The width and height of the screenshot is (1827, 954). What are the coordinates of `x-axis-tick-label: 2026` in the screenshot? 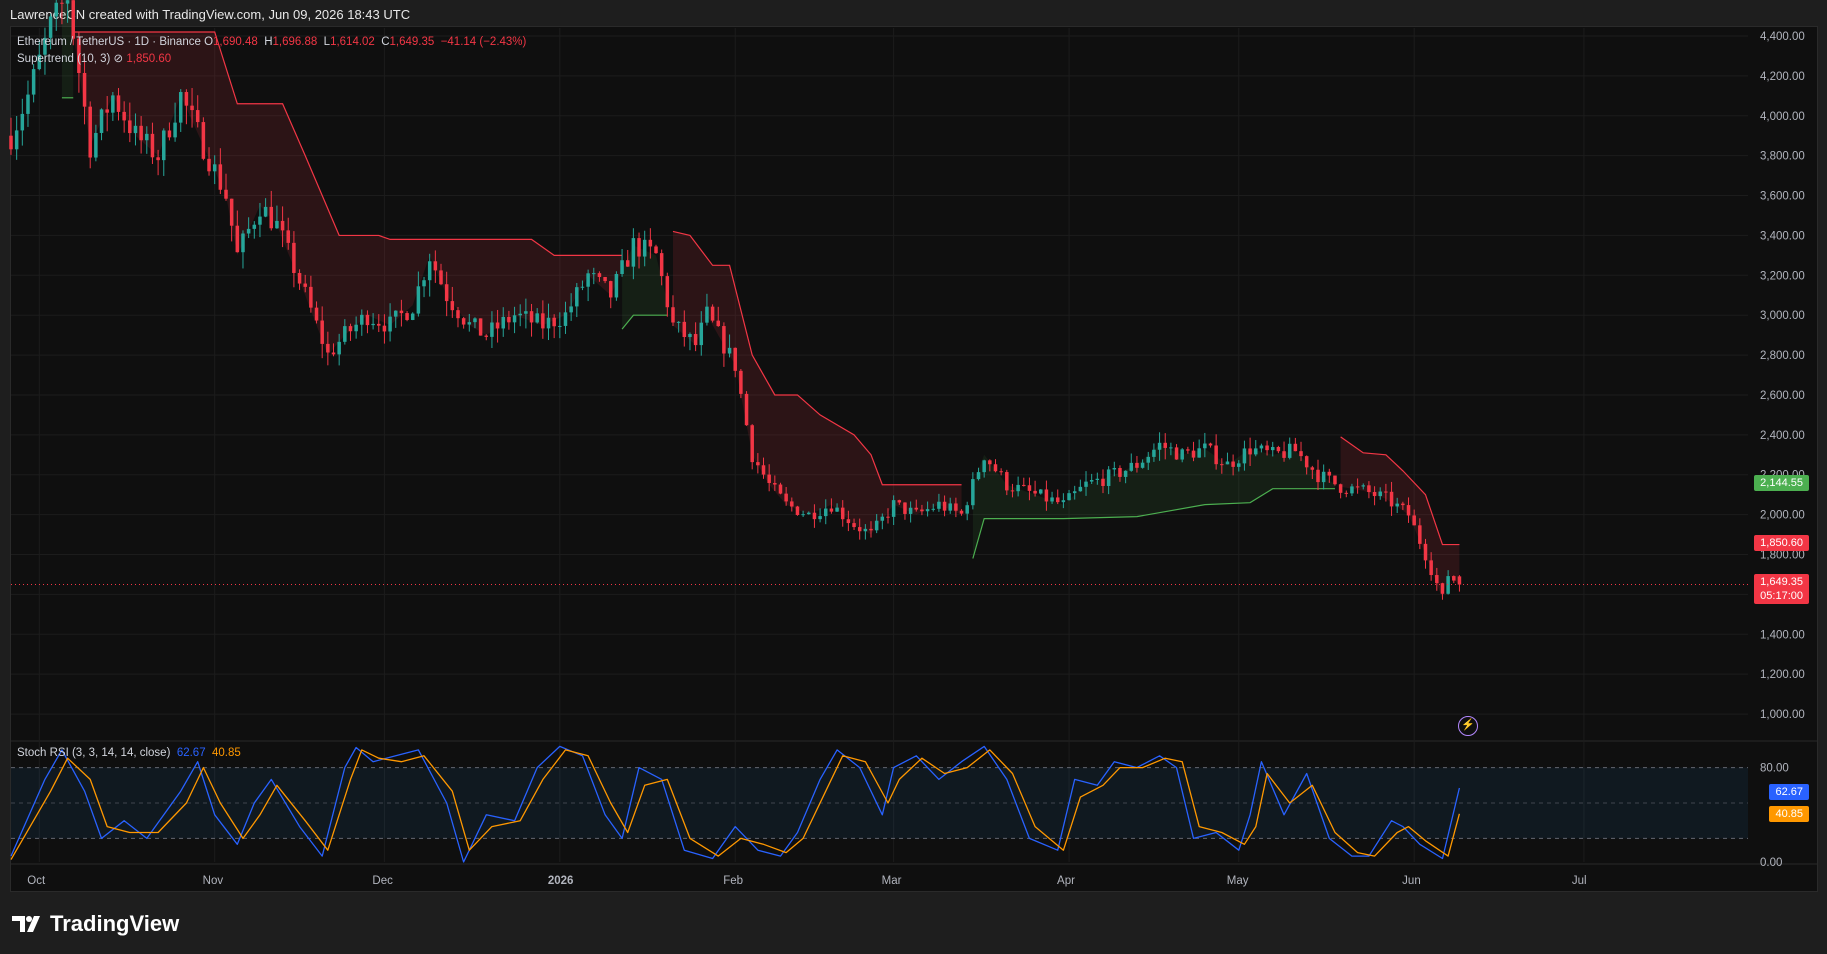 It's located at (561, 881).